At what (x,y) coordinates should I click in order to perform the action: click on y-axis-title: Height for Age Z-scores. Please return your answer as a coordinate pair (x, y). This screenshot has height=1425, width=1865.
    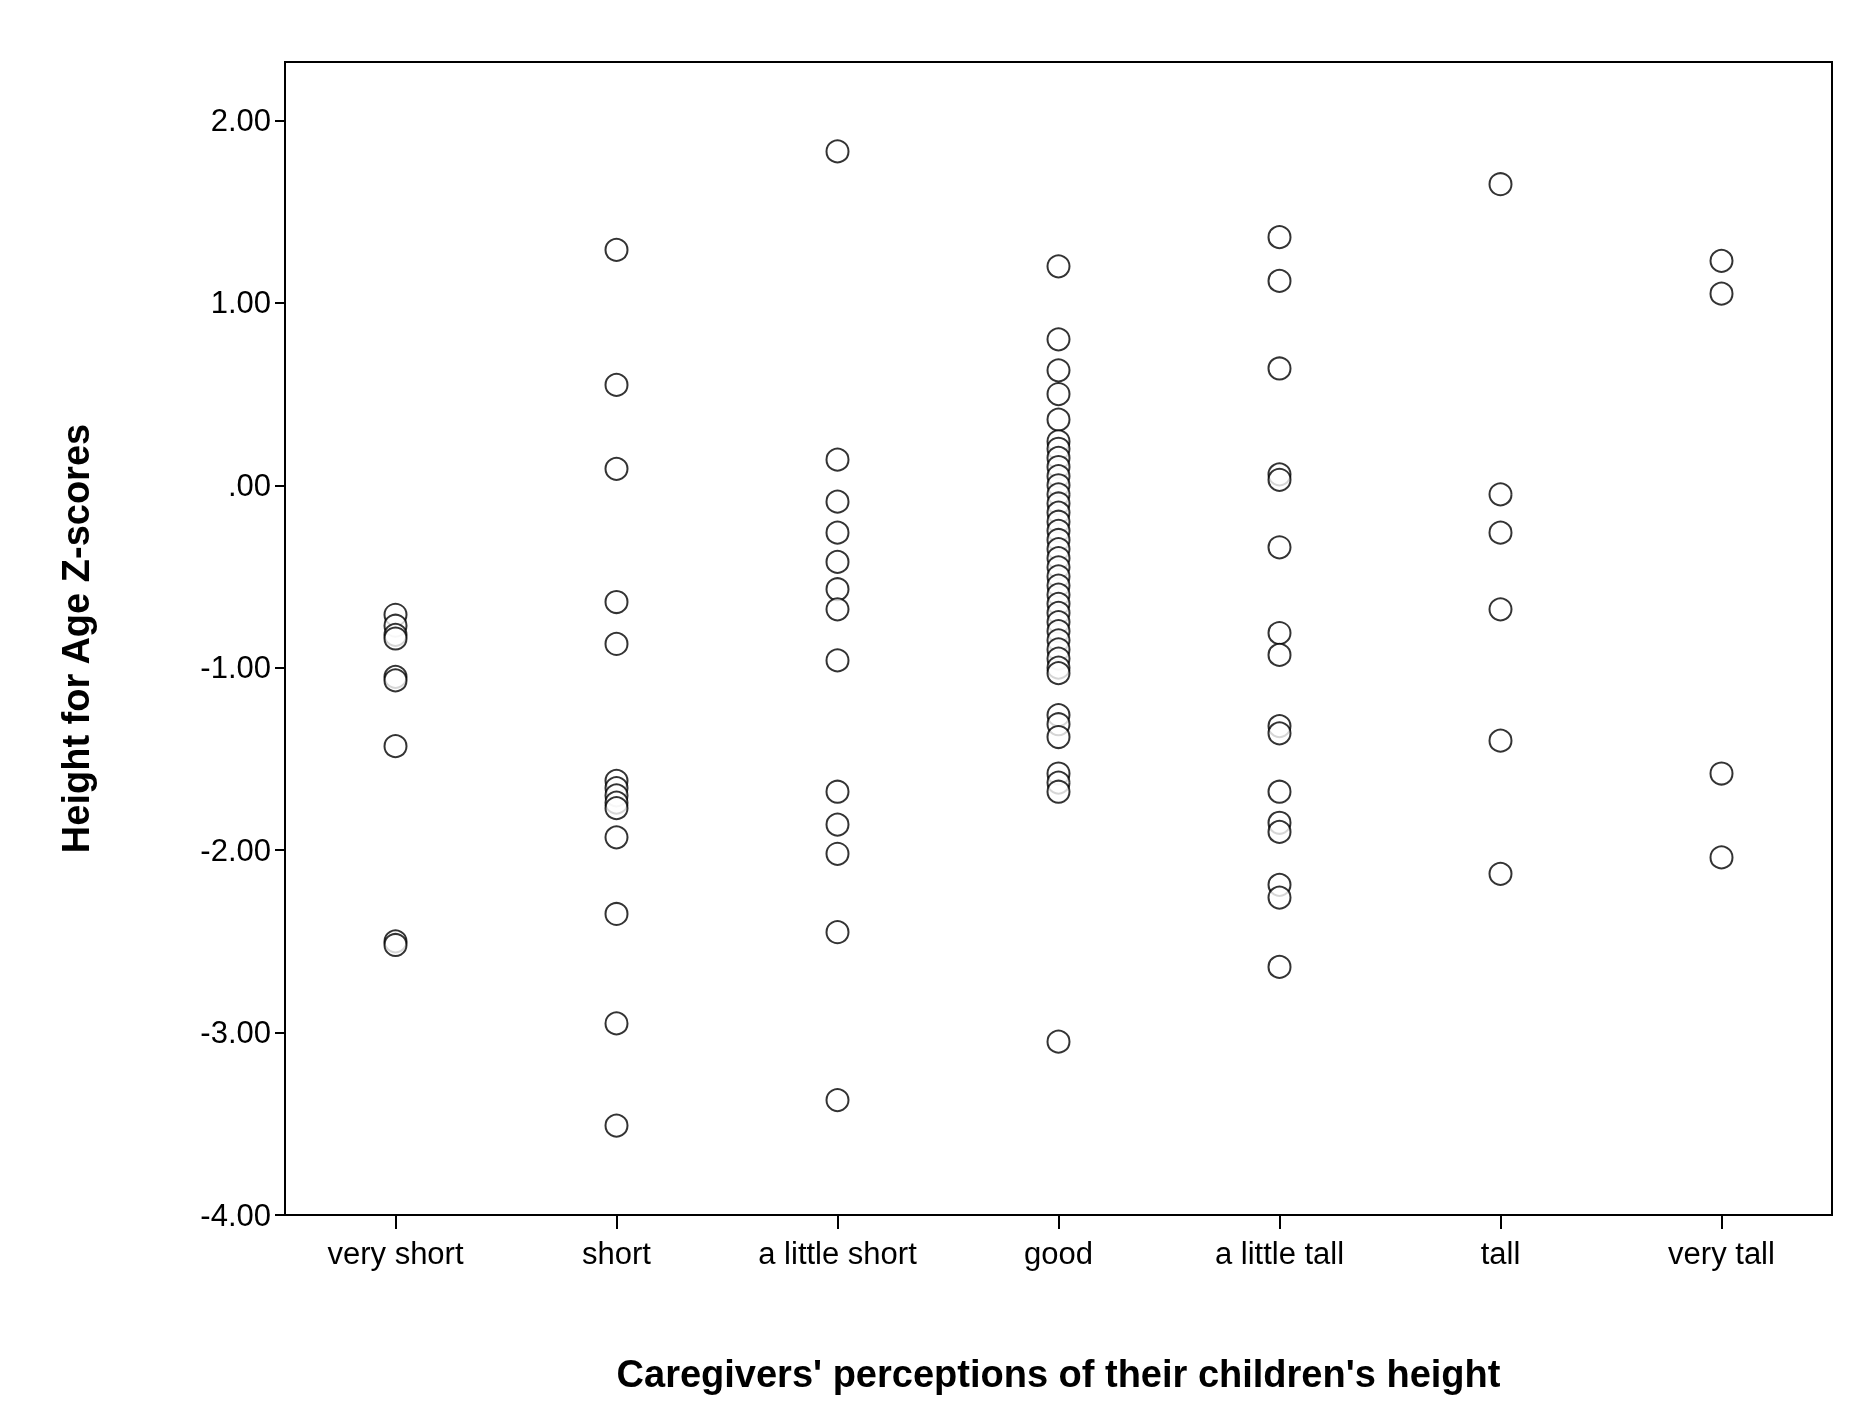
    Looking at the image, I should click on (76, 638).